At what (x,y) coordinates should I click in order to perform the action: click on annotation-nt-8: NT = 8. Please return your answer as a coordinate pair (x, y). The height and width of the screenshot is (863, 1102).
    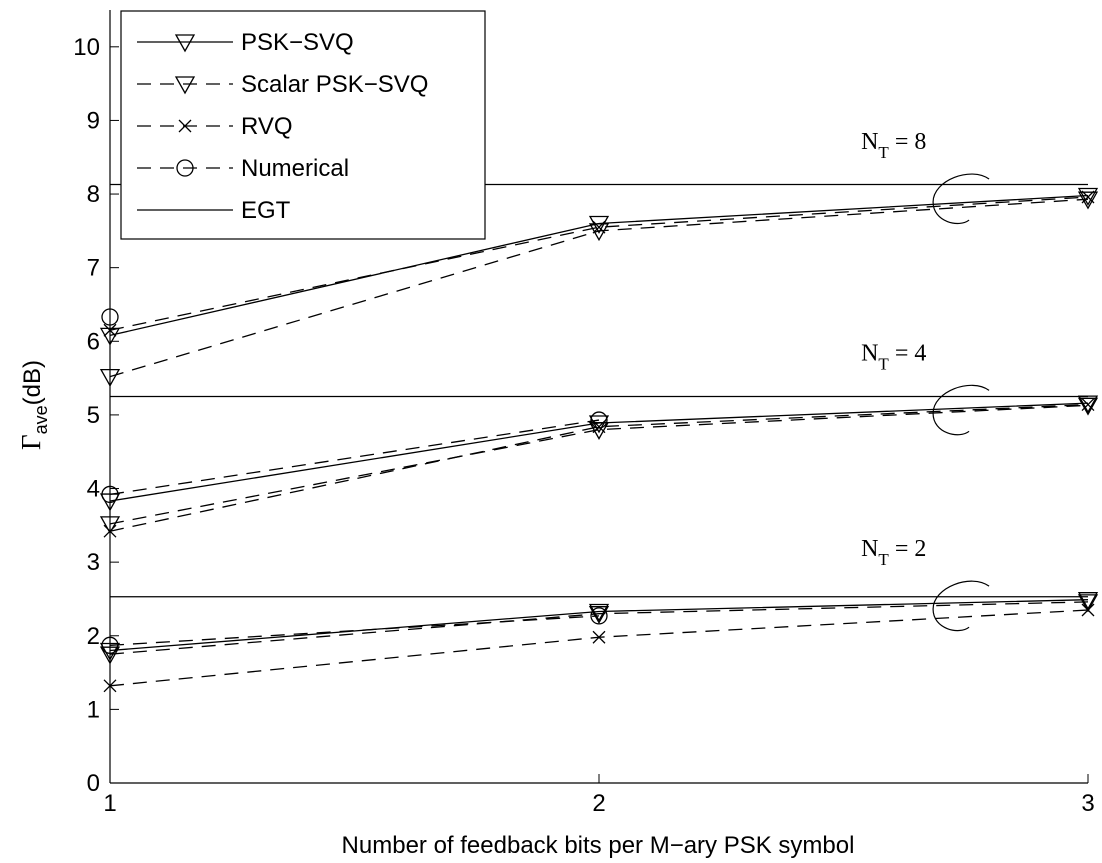
    Looking at the image, I should click on (925, 177).